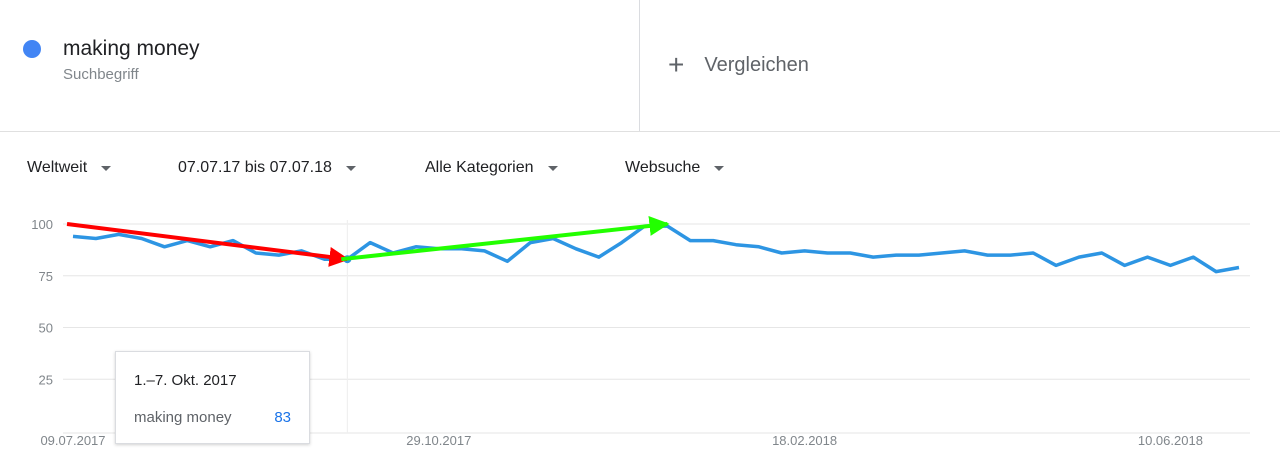 This screenshot has width=1280, height=465. I want to click on search-type-dropdown: Websuche, so click(675, 168).